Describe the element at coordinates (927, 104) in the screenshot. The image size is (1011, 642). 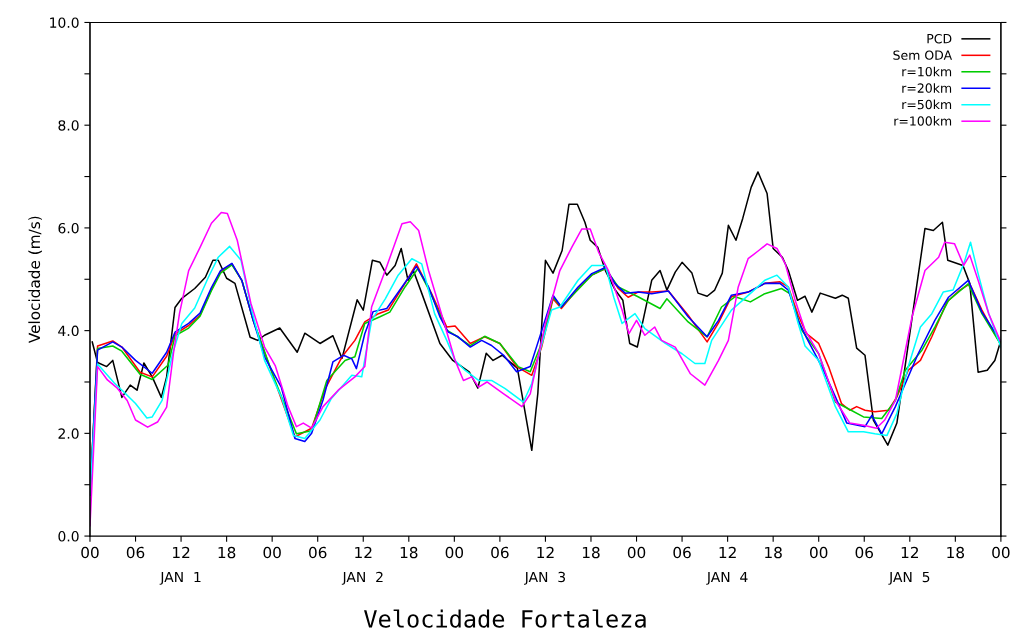
I see `legend-label: r=50km` at that location.